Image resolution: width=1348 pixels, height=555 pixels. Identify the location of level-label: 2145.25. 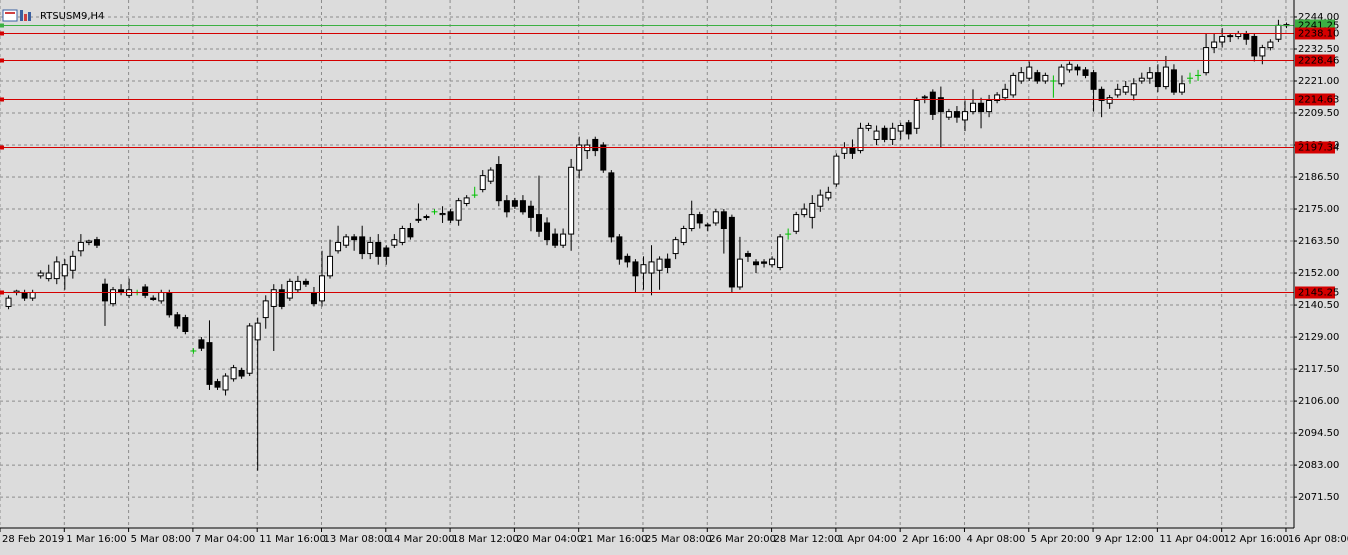
(1318, 293).